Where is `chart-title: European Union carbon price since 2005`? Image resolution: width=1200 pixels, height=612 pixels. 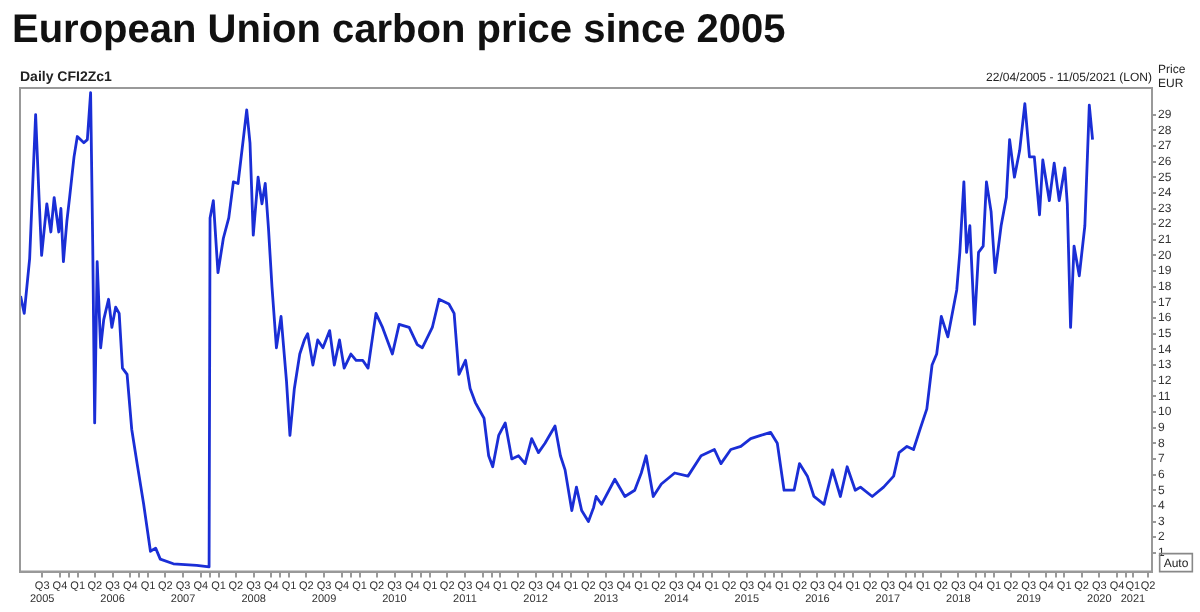
chart-title: European Union carbon price since 2005 is located at coordinates (399, 31).